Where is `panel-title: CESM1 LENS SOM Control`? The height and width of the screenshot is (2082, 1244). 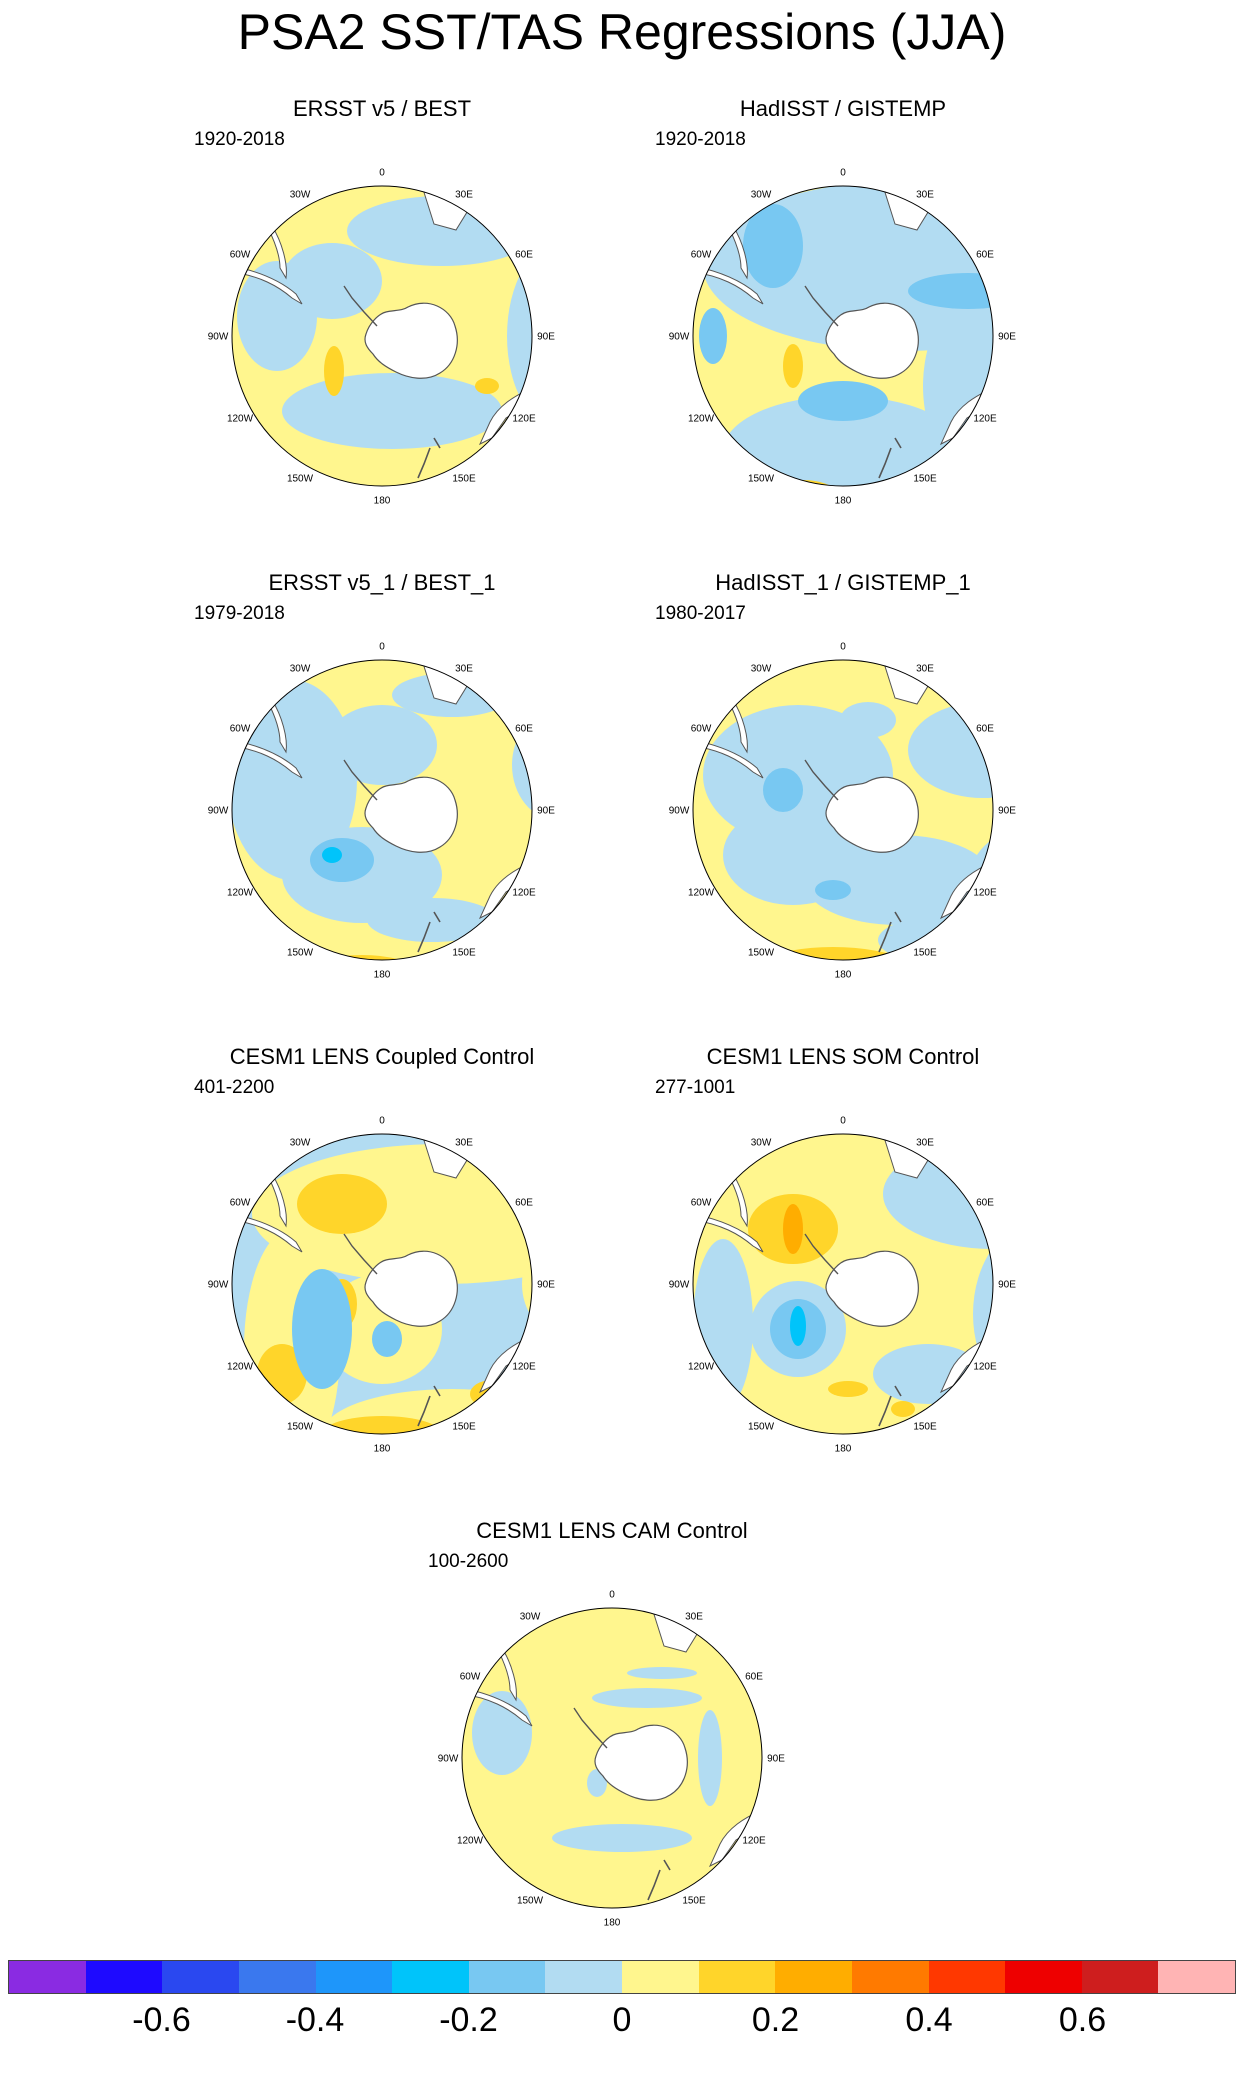
panel-title: CESM1 LENS SOM Control is located at coordinates (843, 1056).